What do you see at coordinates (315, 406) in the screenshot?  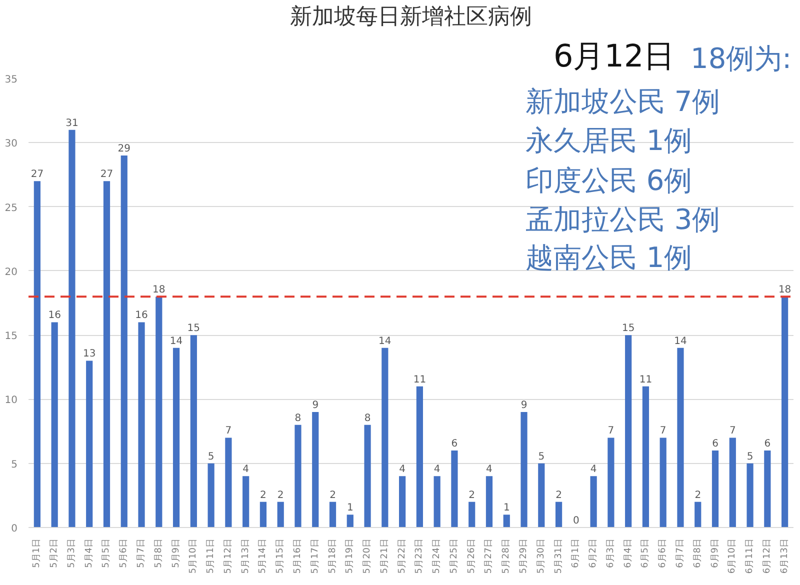 I see `data-label: 9` at bounding box center [315, 406].